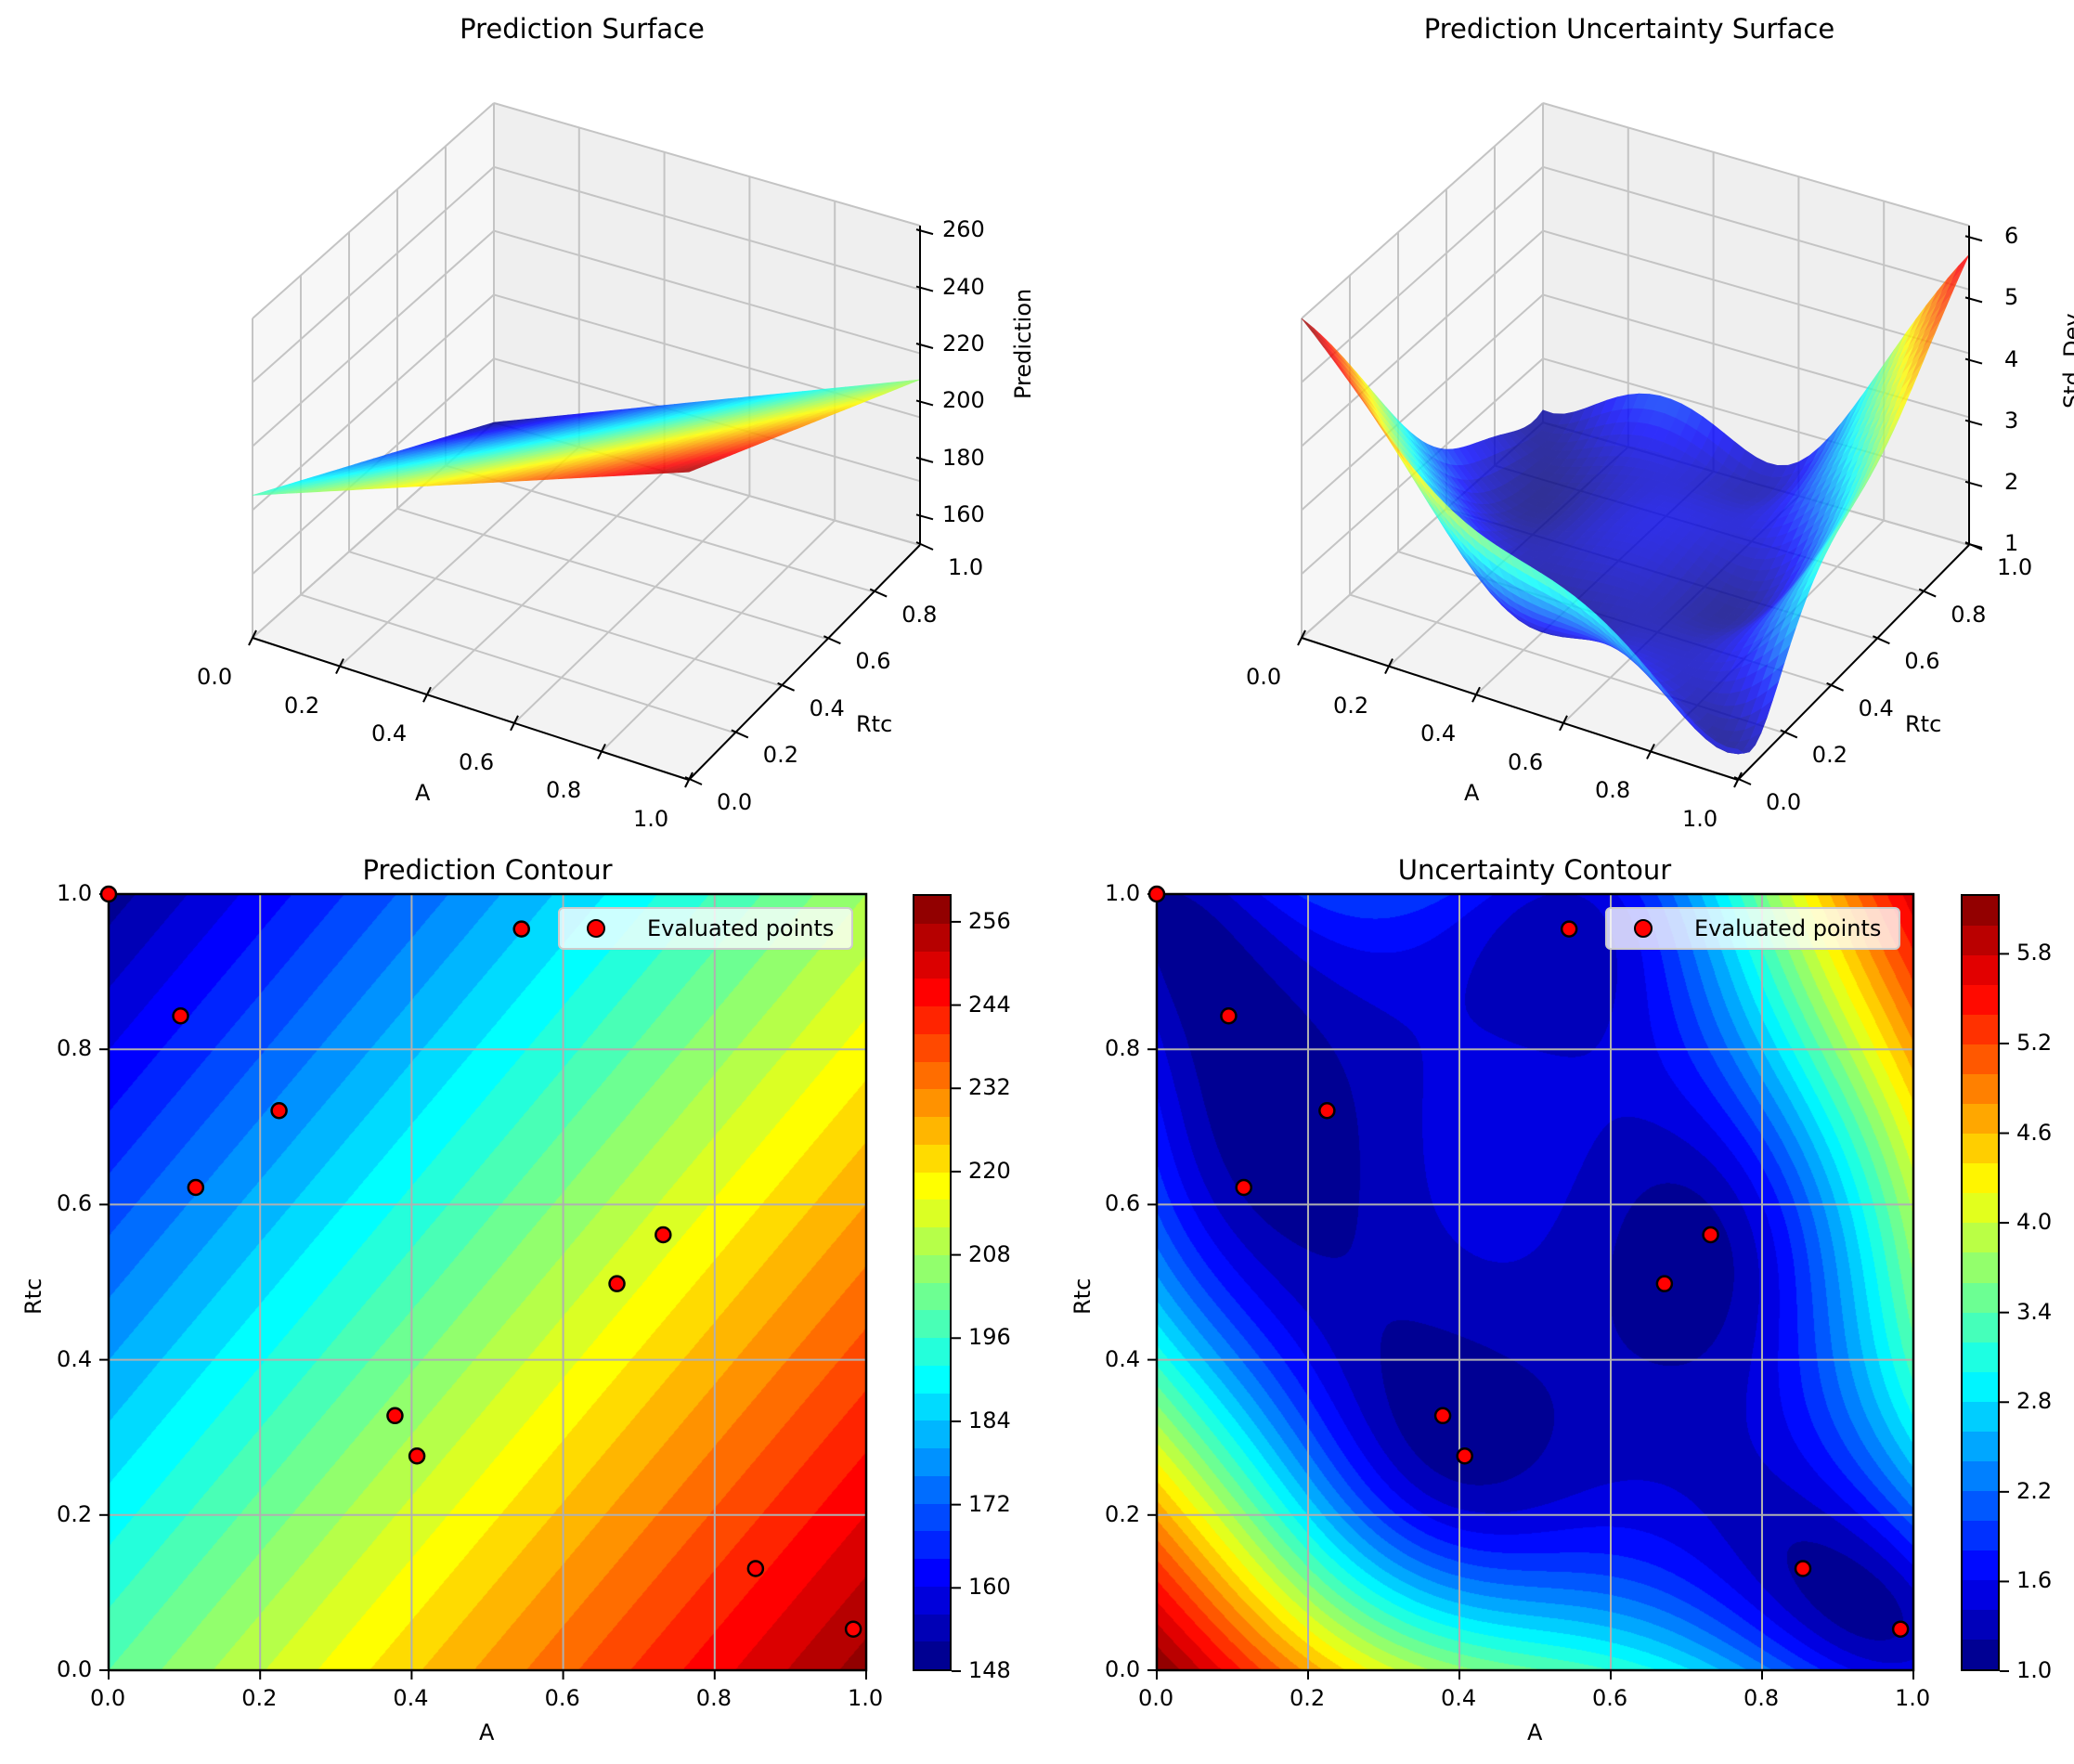  I want to click on colorbar-tick-label: 4.0, so click(2034, 1222).